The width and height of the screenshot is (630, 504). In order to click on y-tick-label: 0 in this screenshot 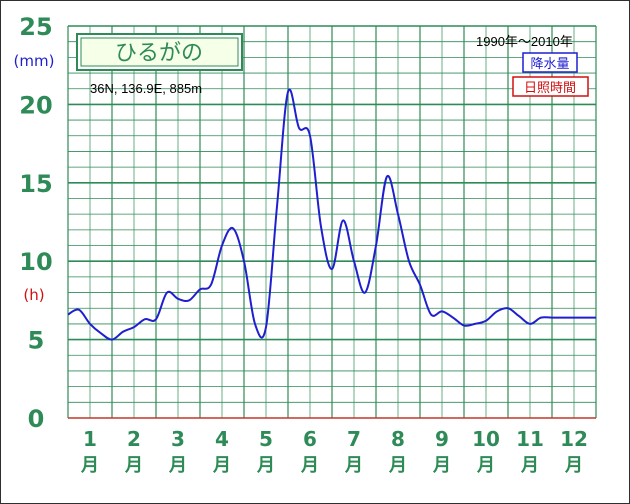, I will do `click(36, 419)`.